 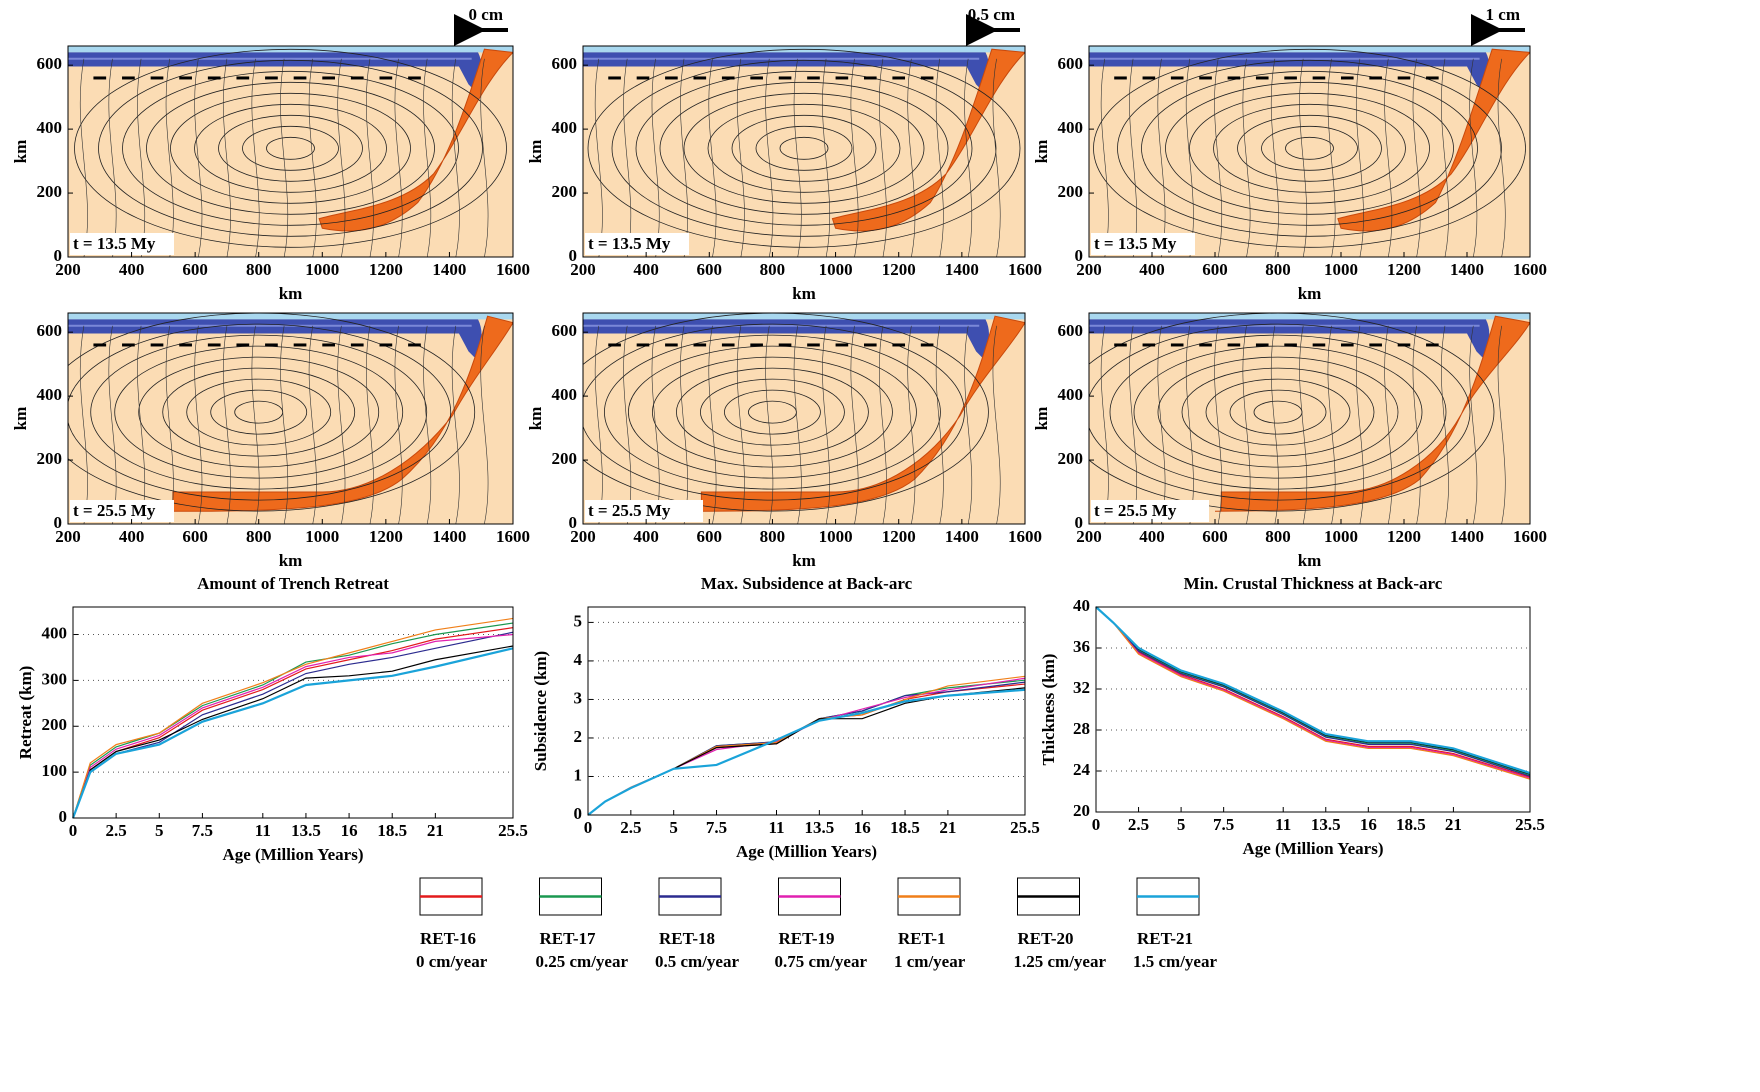 What do you see at coordinates (114, 243) in the screenshot?
I see `time-annotation: t = 13.5 My` at bounding box center [114, 243].